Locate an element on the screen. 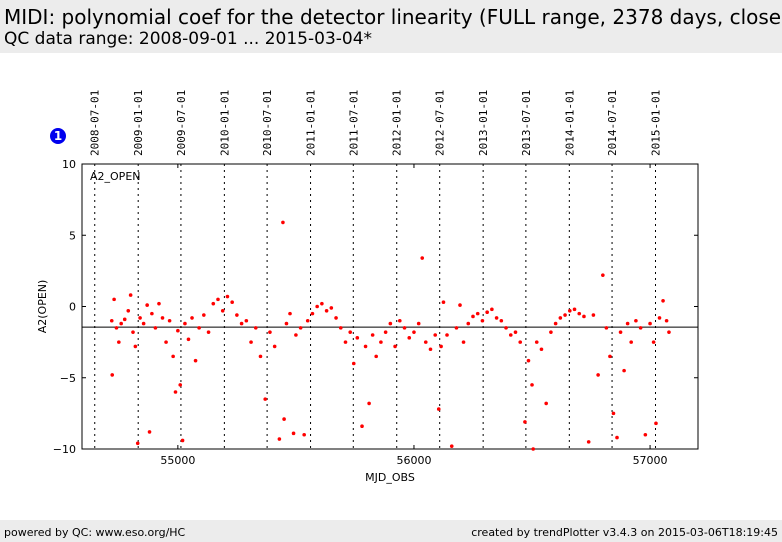 The height and width of the screenshot is (542, 782). date-tick-label: 2013-01-01 is located at coordinates (483, 123).